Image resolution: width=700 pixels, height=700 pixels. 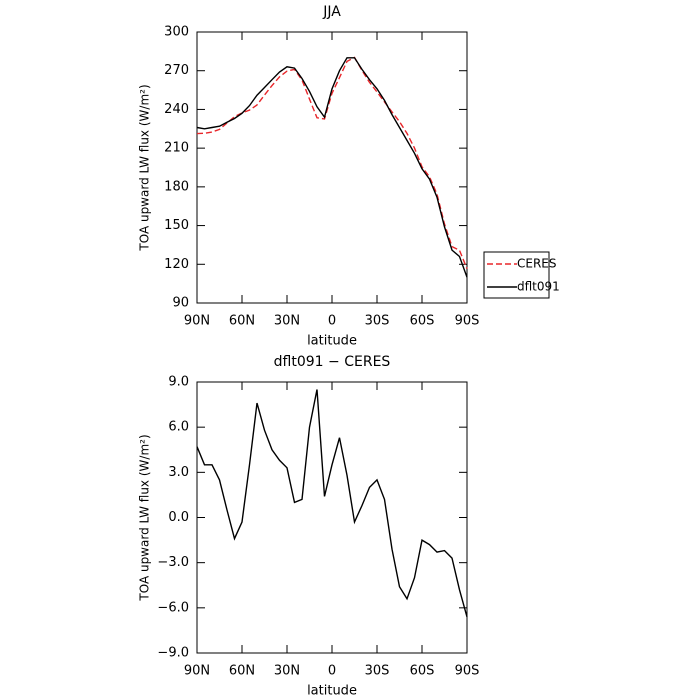 What do you see at coordinates (176, 70) in the screenshot?
I see `y-tick-label: 270` at bounding box center [176, 70].